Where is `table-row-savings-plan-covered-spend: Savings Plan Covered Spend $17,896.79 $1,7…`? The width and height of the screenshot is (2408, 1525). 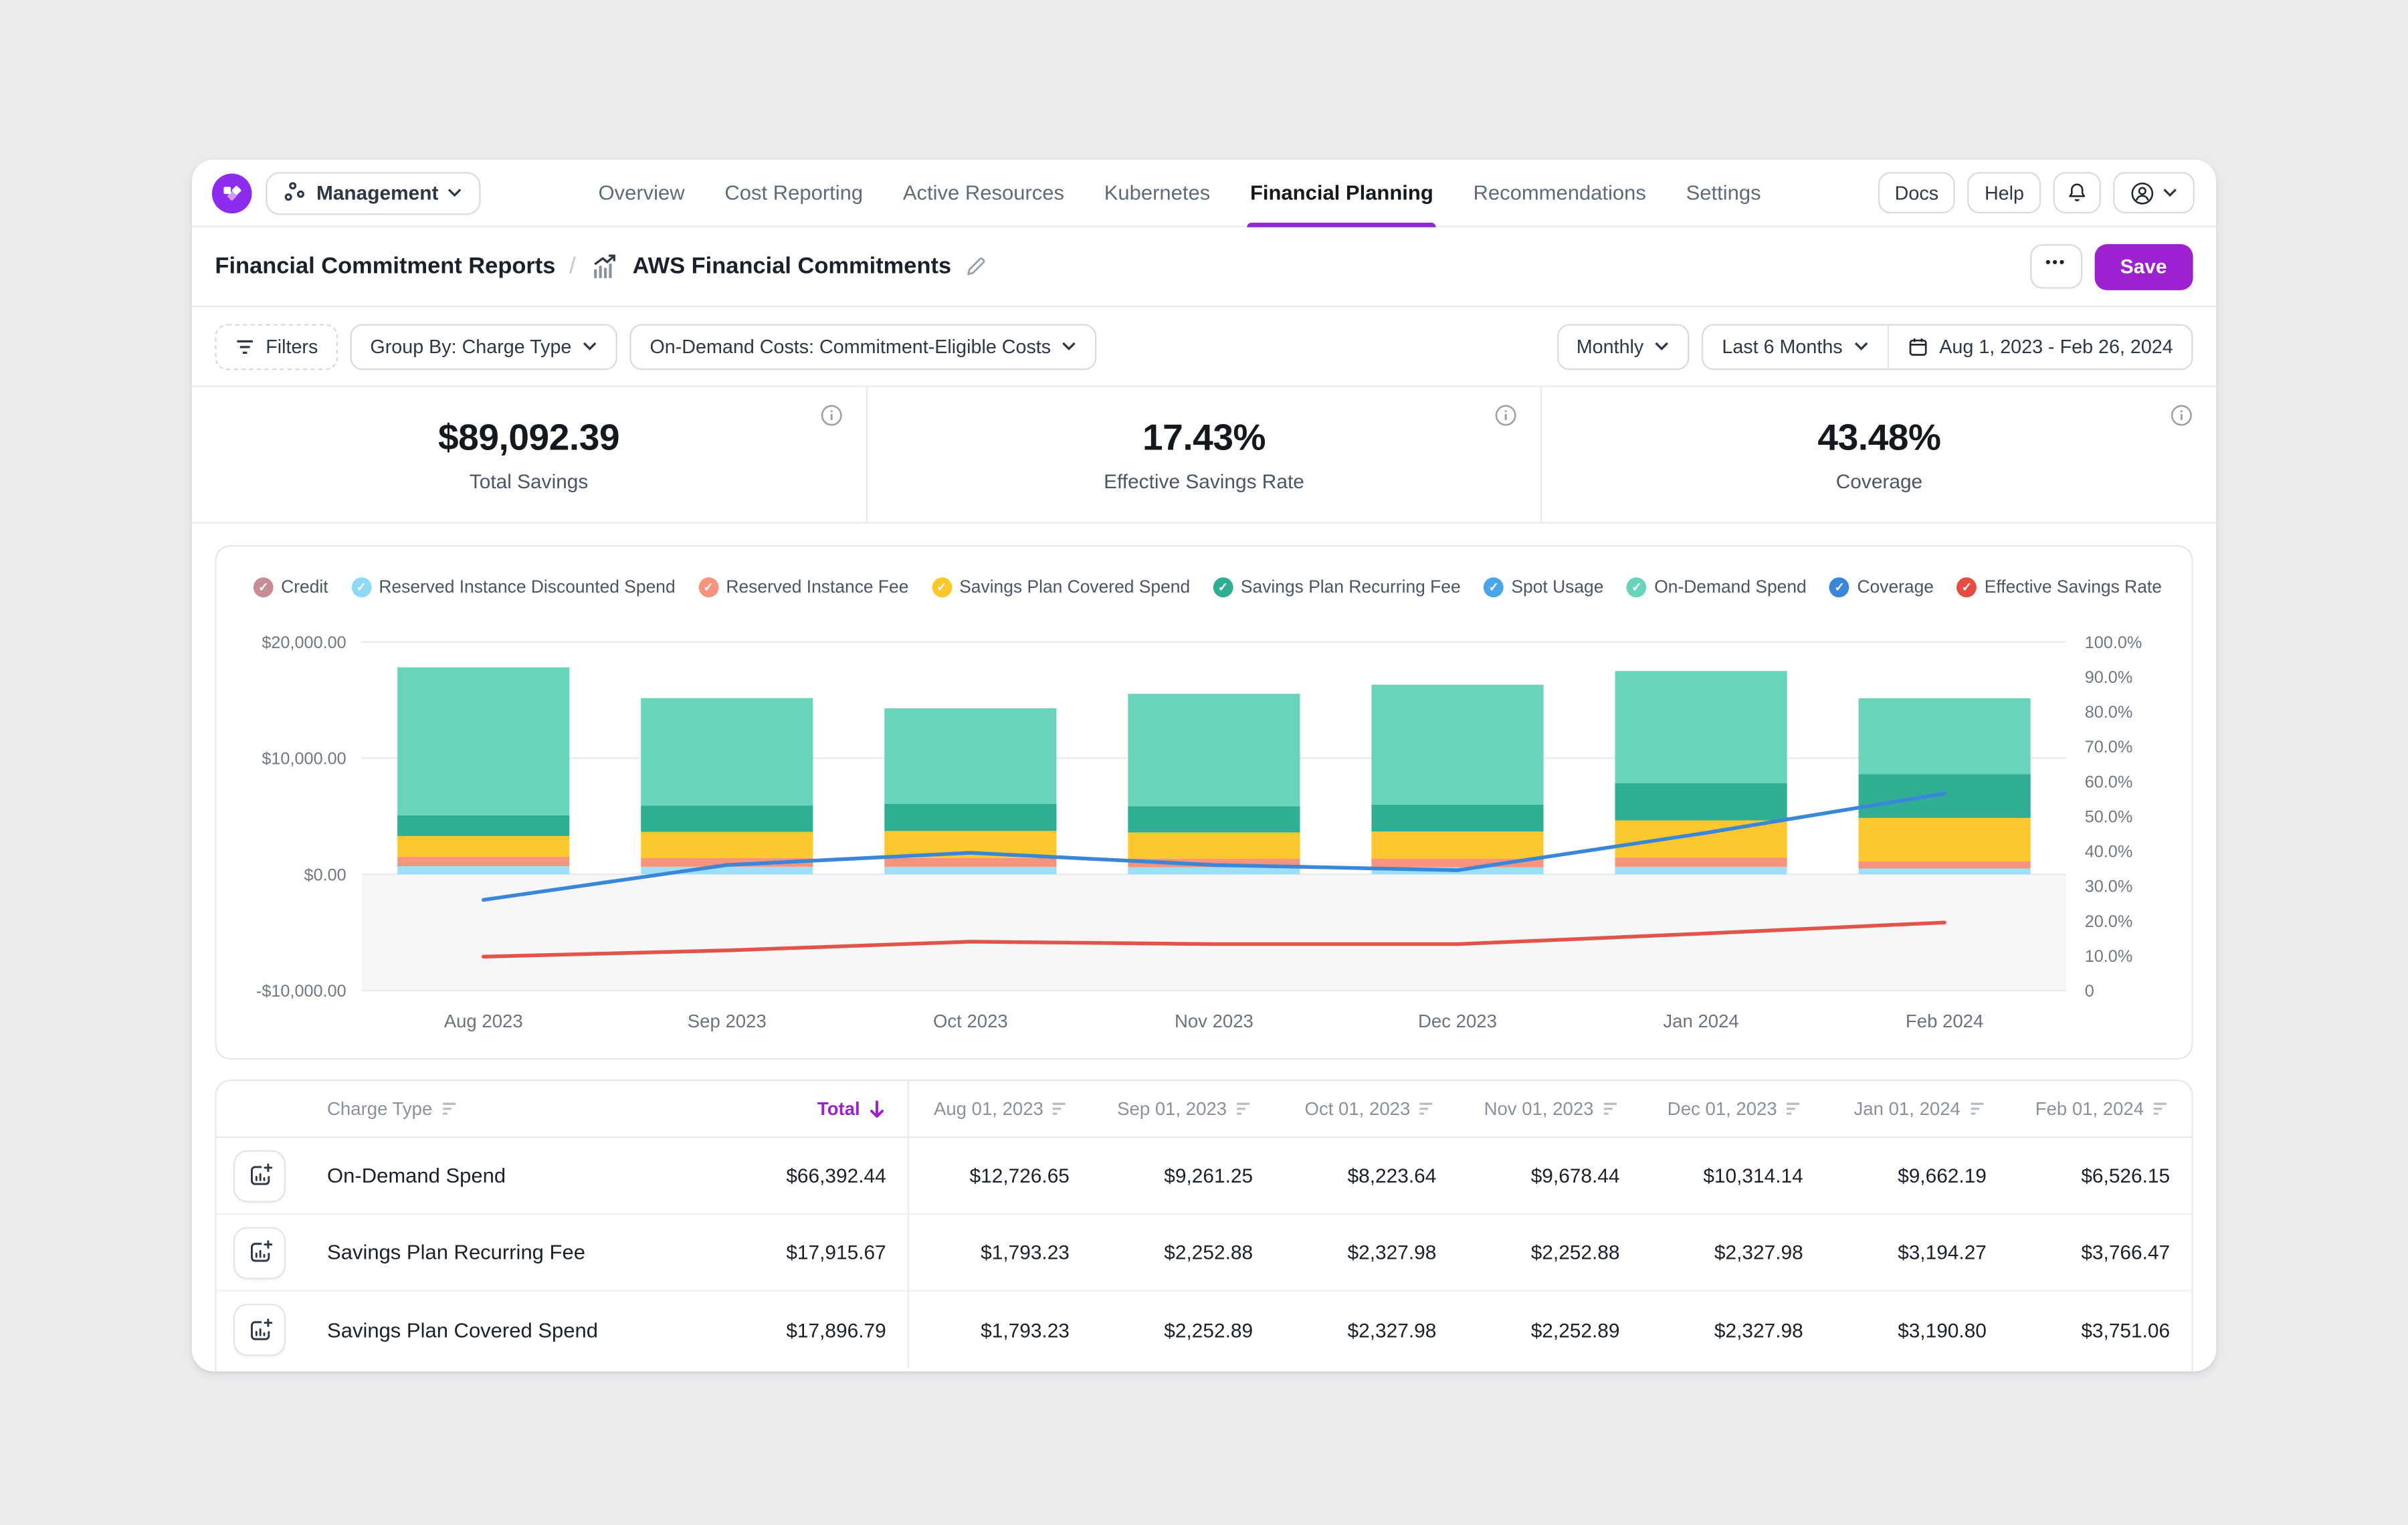 table-row-savings-plan-covered-spend: Savings Plan Covered Spend $17,896.79 $1,7… is located at coordinates (1204, 1329).